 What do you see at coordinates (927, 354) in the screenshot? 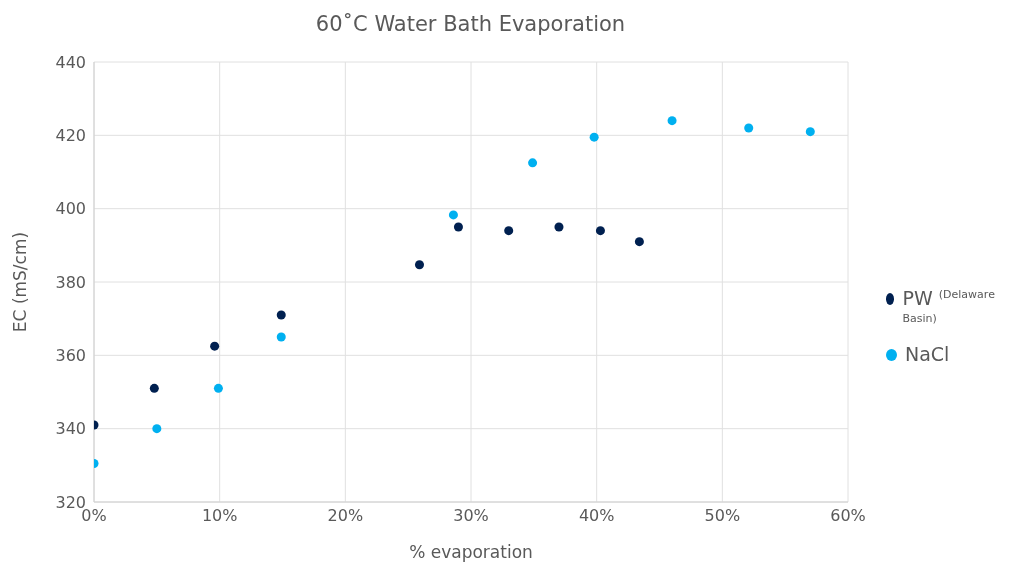
I see `legend-label: NaCl` at bounding box center [927, 354].